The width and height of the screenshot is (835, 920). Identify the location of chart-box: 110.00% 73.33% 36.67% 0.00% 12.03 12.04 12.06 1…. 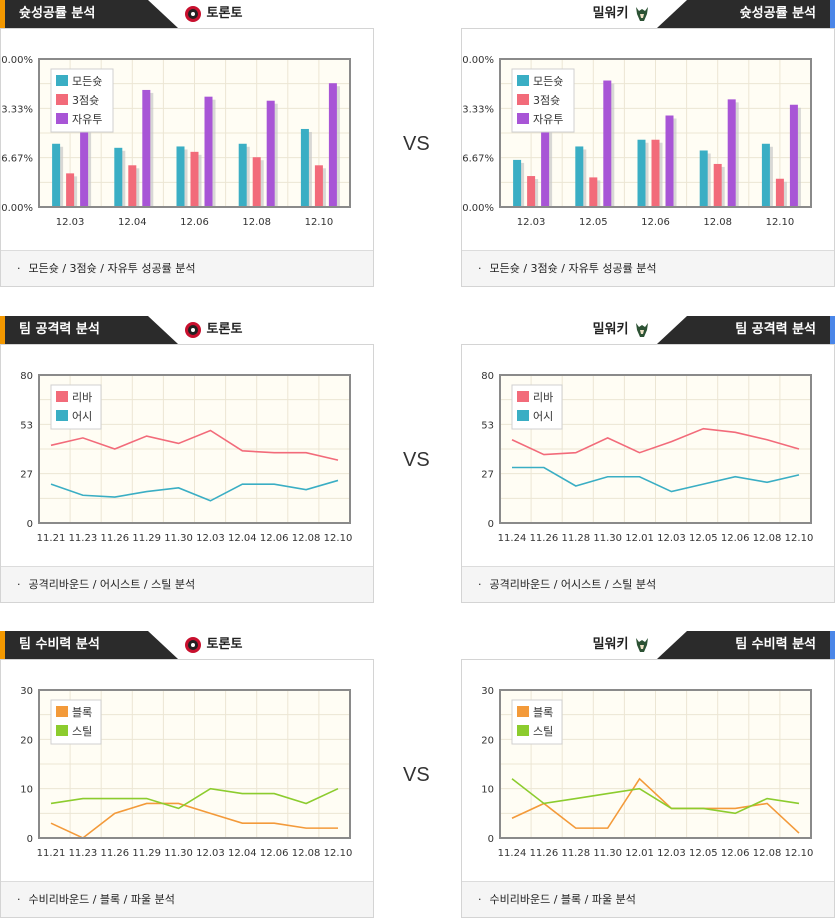
(187, 157).